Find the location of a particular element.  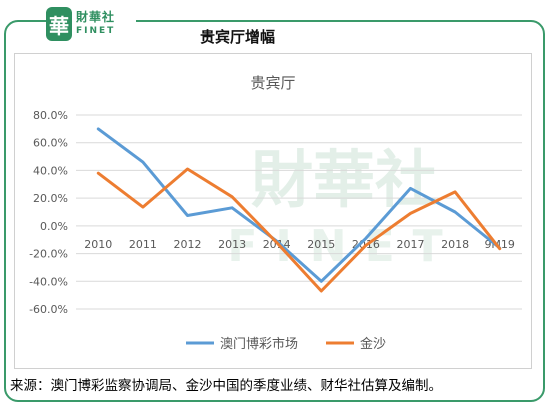

x-tick-label: 2011 is located at coordinates (143, 244).